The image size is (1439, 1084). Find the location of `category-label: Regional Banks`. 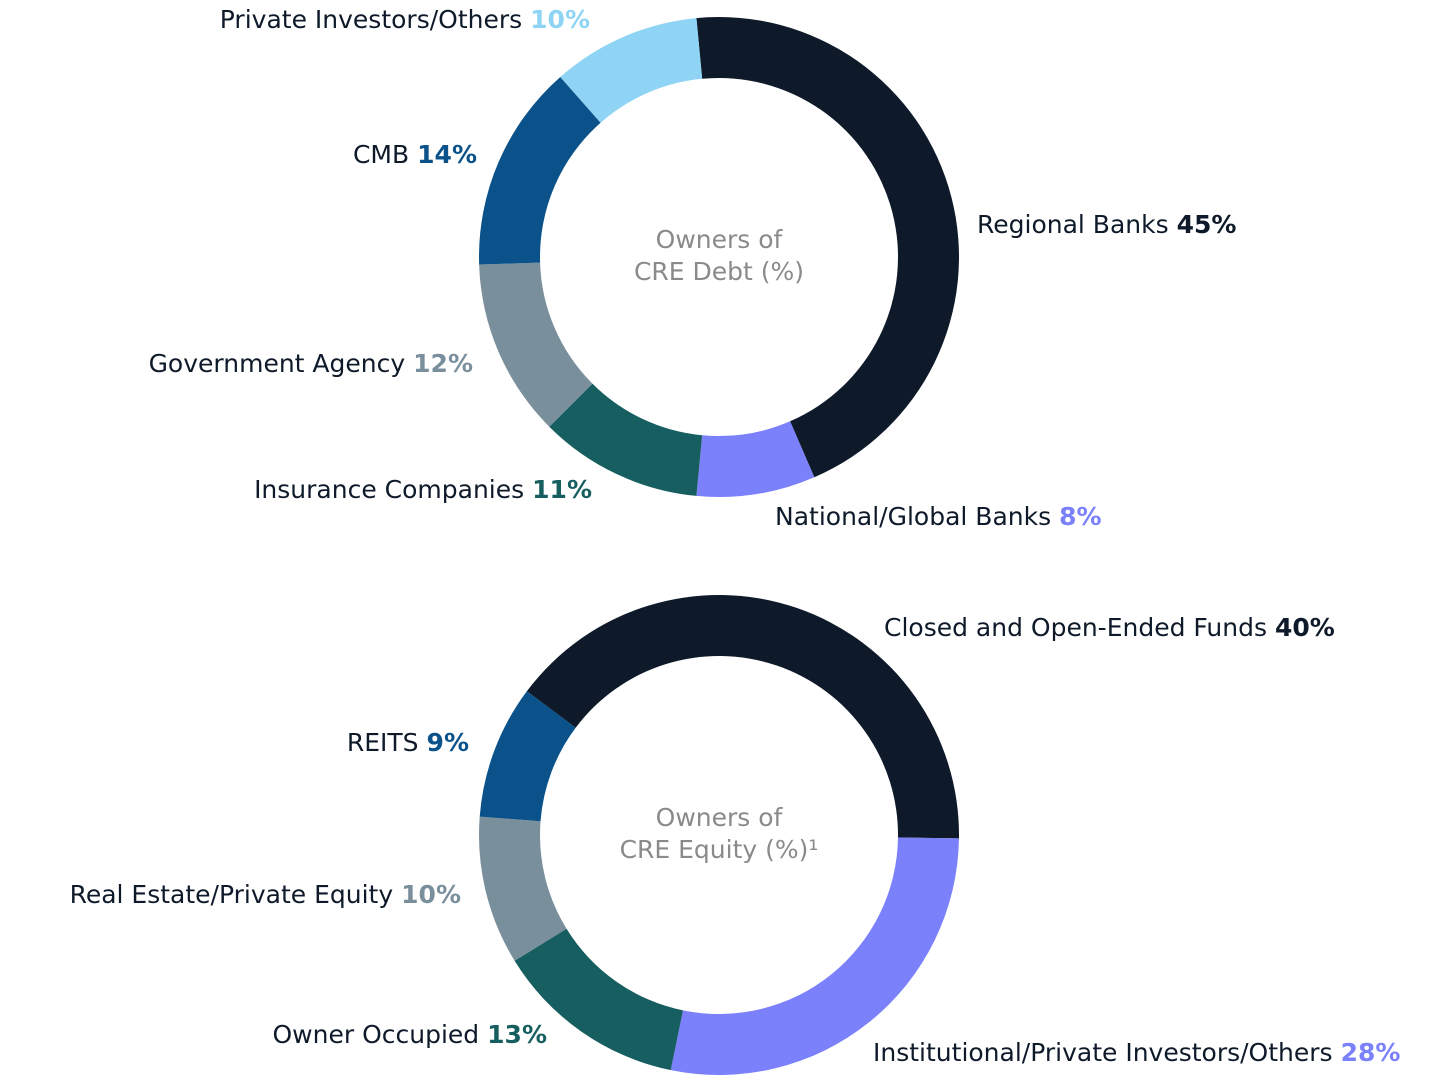

category-label: Regional Banks is located at coordinates (1073, 224).